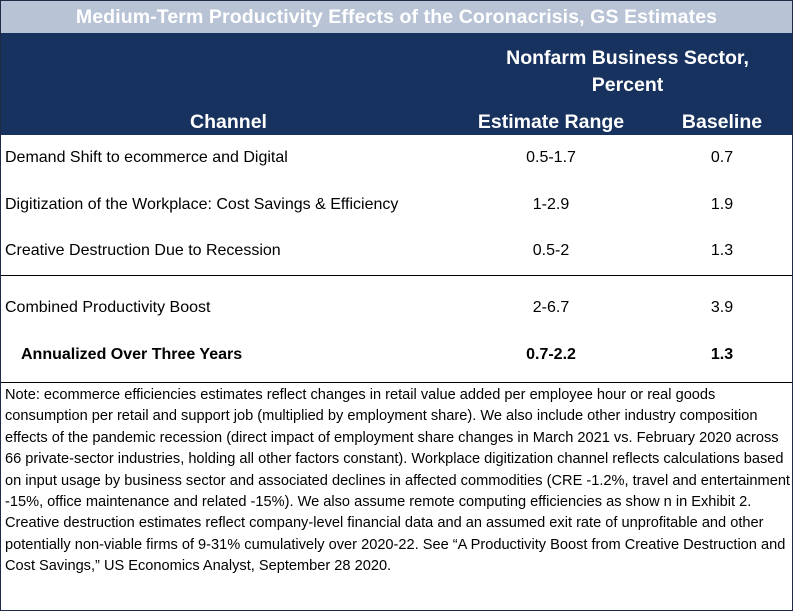  Describe the element at coordinates (143, 250) in the screenshot. I see `channel-cell: Creative Destruction Due to Recession` at that location.